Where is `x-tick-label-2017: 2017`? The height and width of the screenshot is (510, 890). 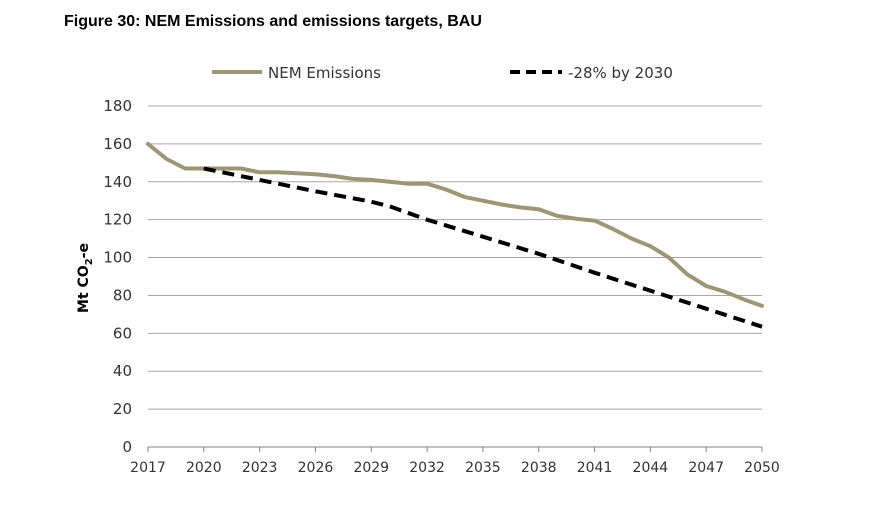 x-tick-label-2017: 2017 is located at coordinates (148, 468).